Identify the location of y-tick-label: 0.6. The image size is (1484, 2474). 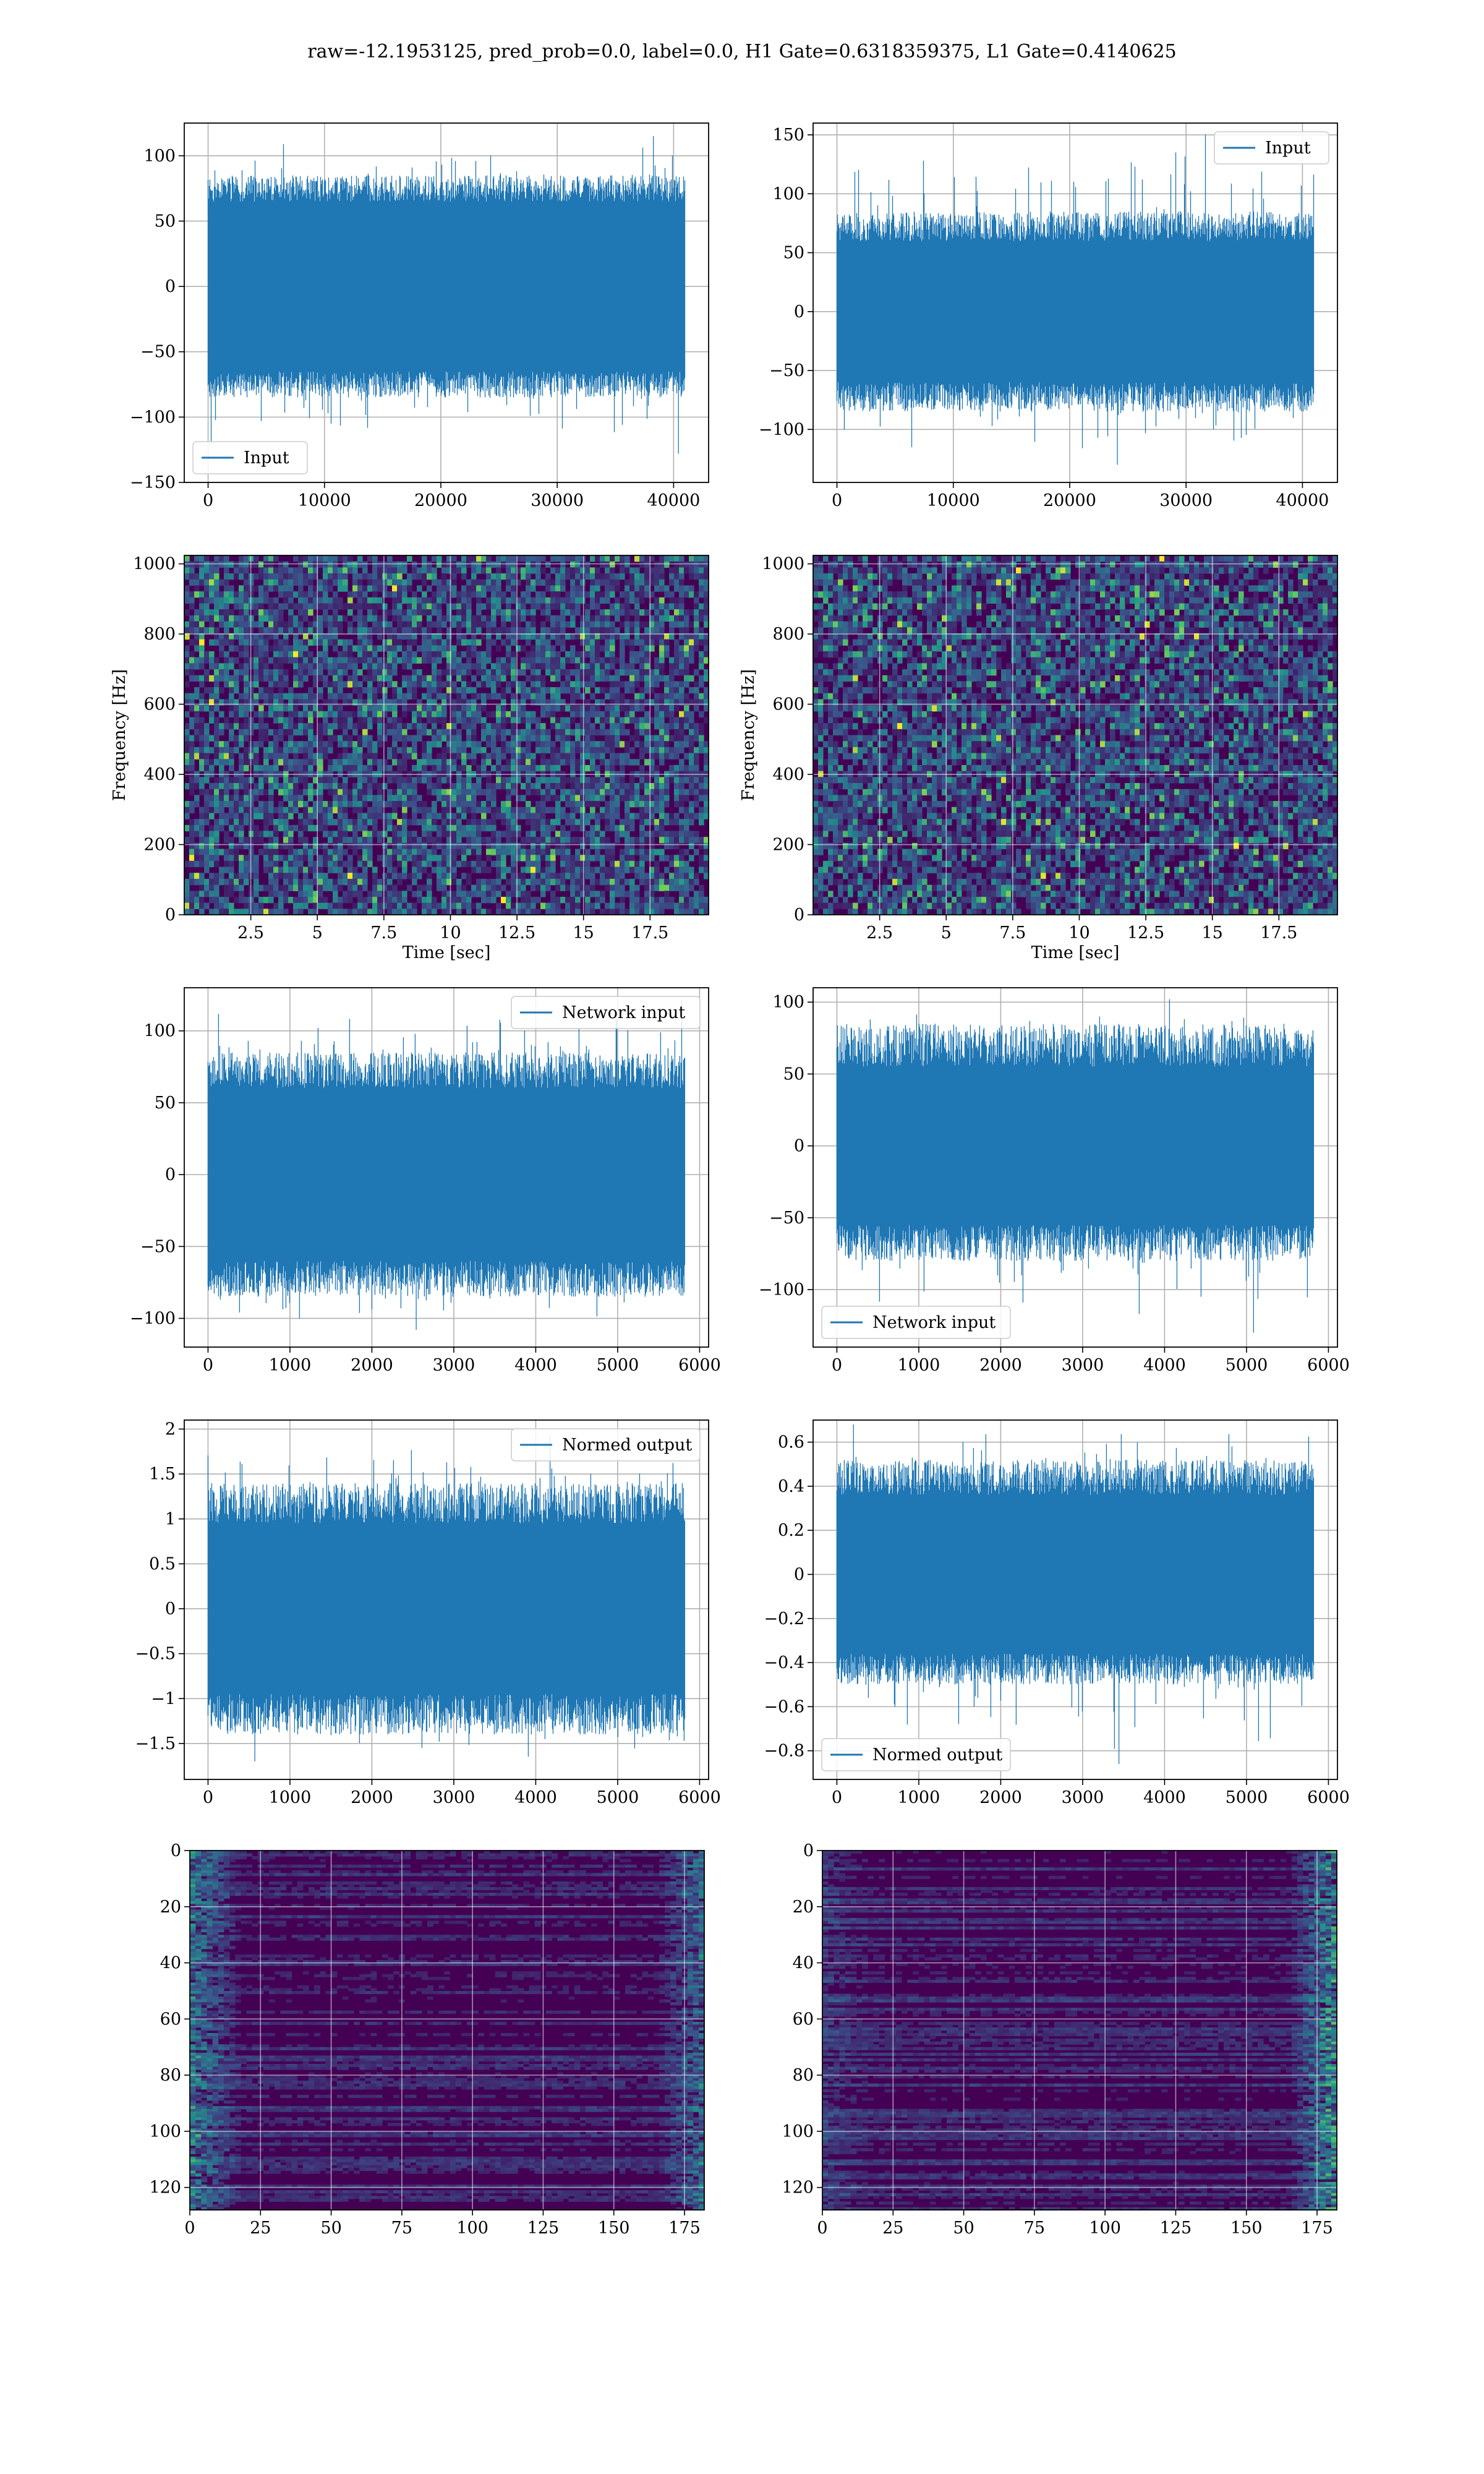
(791, 1442).